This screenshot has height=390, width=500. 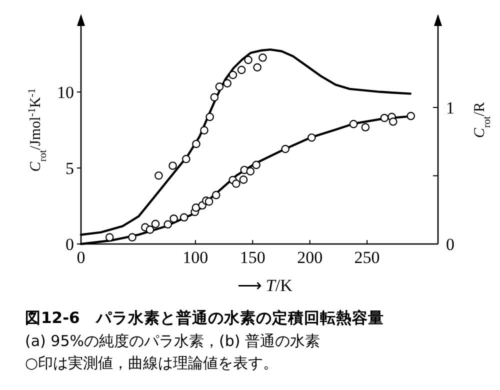 What do you see at coordinates (151, 363) in the screenshot?
I see `text: ○印は実測値，曲線は理論値を表す。` at bounding box center [151, 363].